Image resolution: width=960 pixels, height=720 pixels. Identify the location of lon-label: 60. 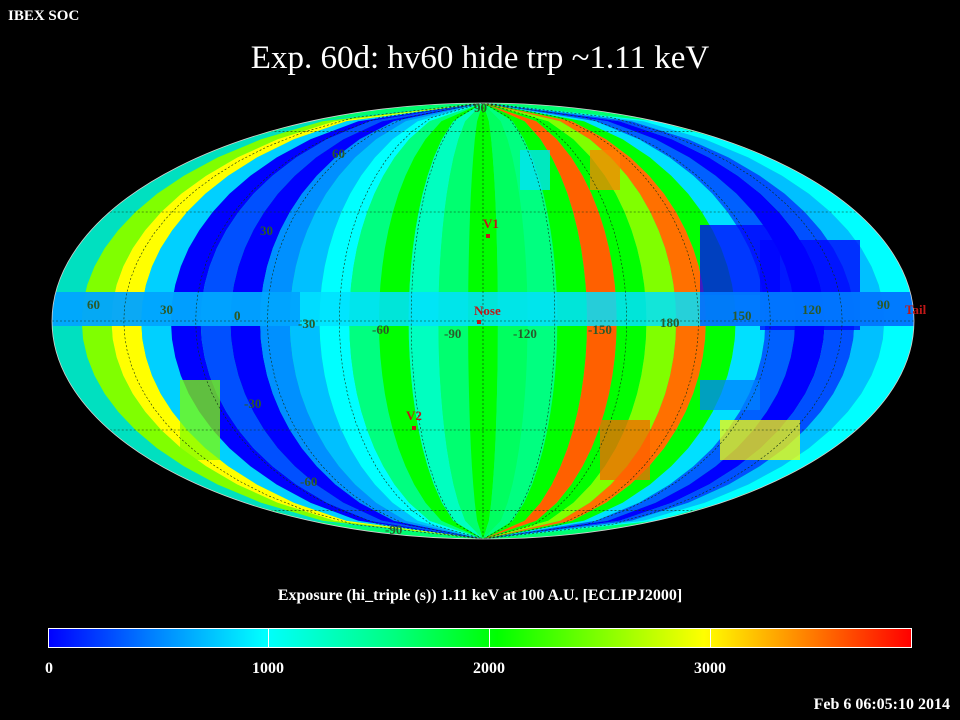
(93, 304).